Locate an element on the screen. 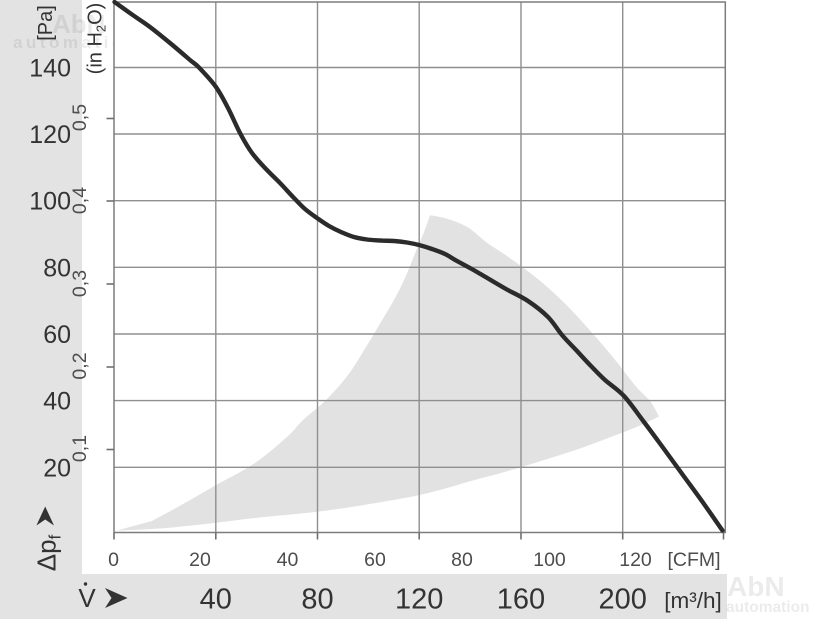 Image resolution: width=816 pixels, height=629 pixels. svg-text: 200 is located at coordinates (623, 600).